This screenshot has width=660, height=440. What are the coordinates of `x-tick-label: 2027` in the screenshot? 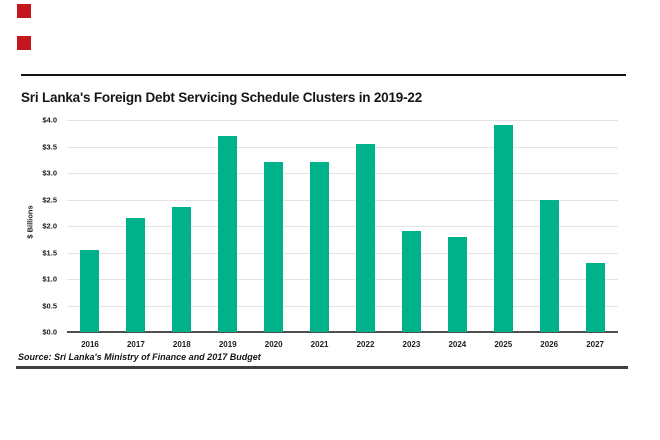 It's located at (595, 344).